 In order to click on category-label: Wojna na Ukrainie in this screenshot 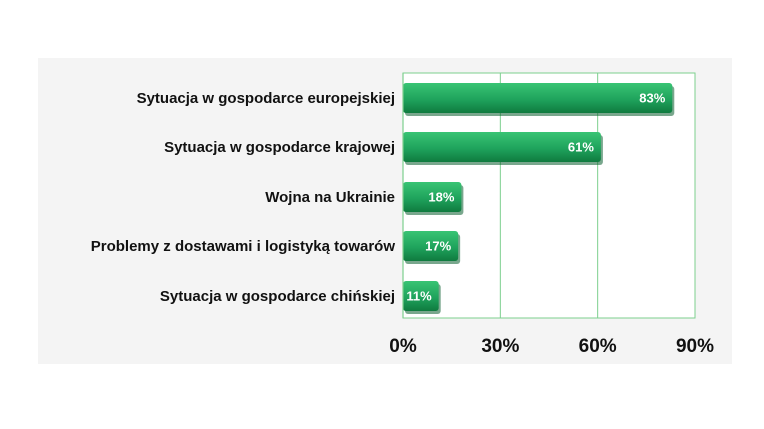, I will do `click(330, 197)`.